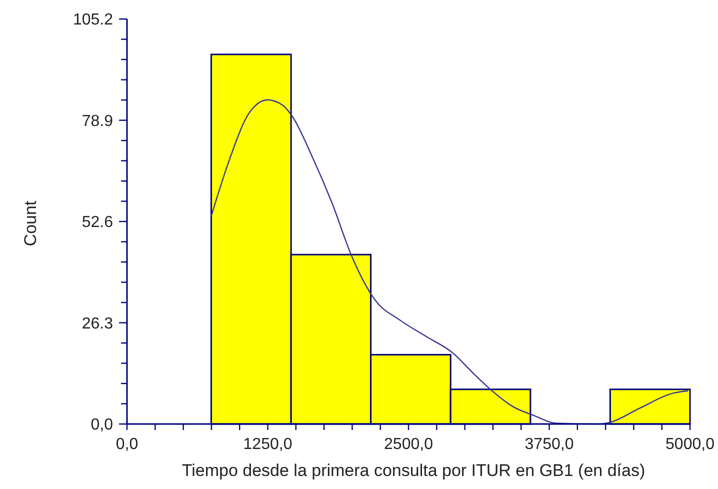 This screenshot has width=718, height=489. Describe the element at coordinates (102, 425) in the screenshot. I see `y-tick-label: 0,0` at that location.